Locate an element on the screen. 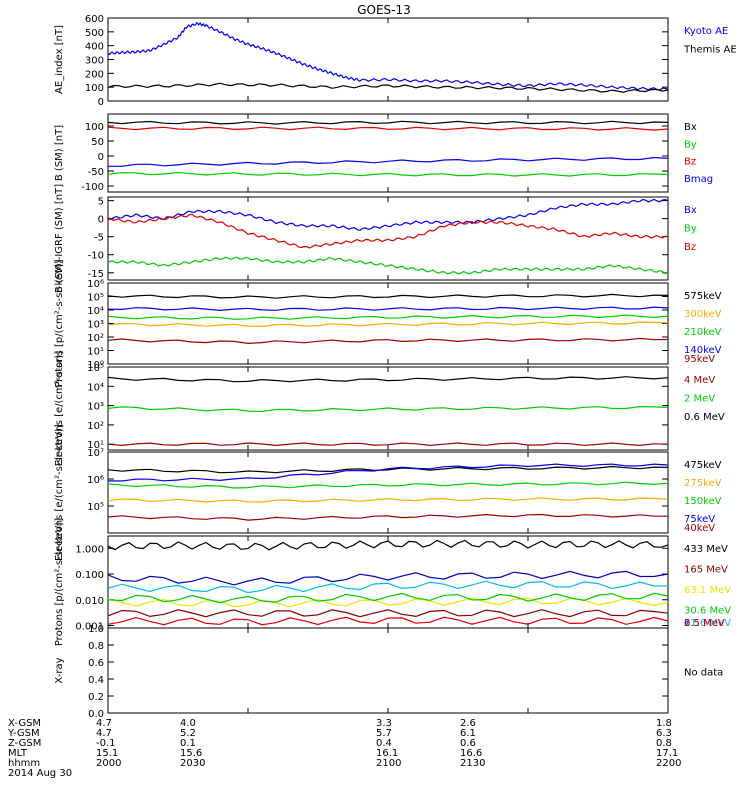 This screenshot has height=804, width=750. y-tick-label: -100 is located at coordinates (92, 187).